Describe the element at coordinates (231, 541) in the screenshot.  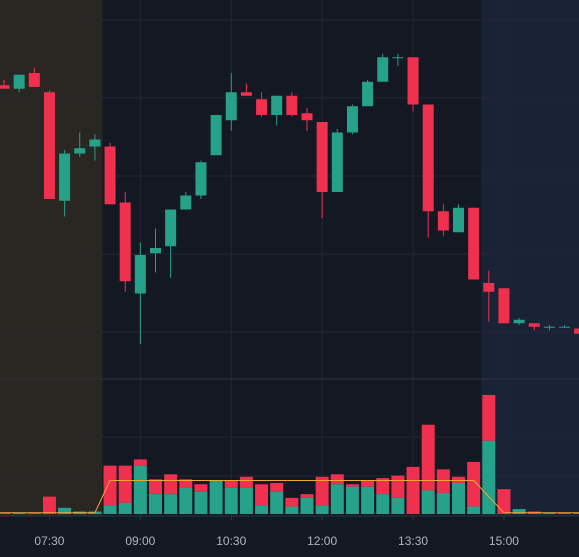
I see `time-tick-label: 10:30` at that location.